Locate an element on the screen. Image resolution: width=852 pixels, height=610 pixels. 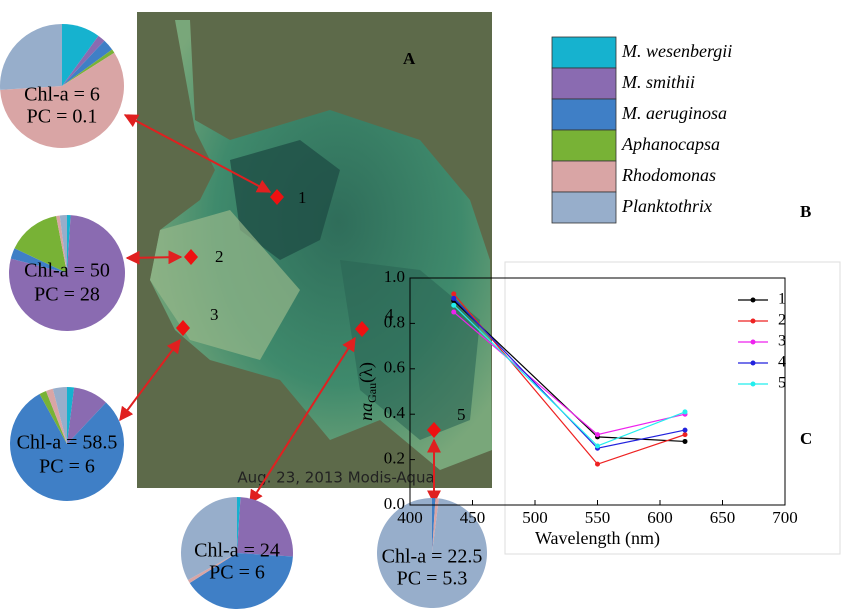
legend-label: Aphanocapsa is located at coordinates (670, 144).